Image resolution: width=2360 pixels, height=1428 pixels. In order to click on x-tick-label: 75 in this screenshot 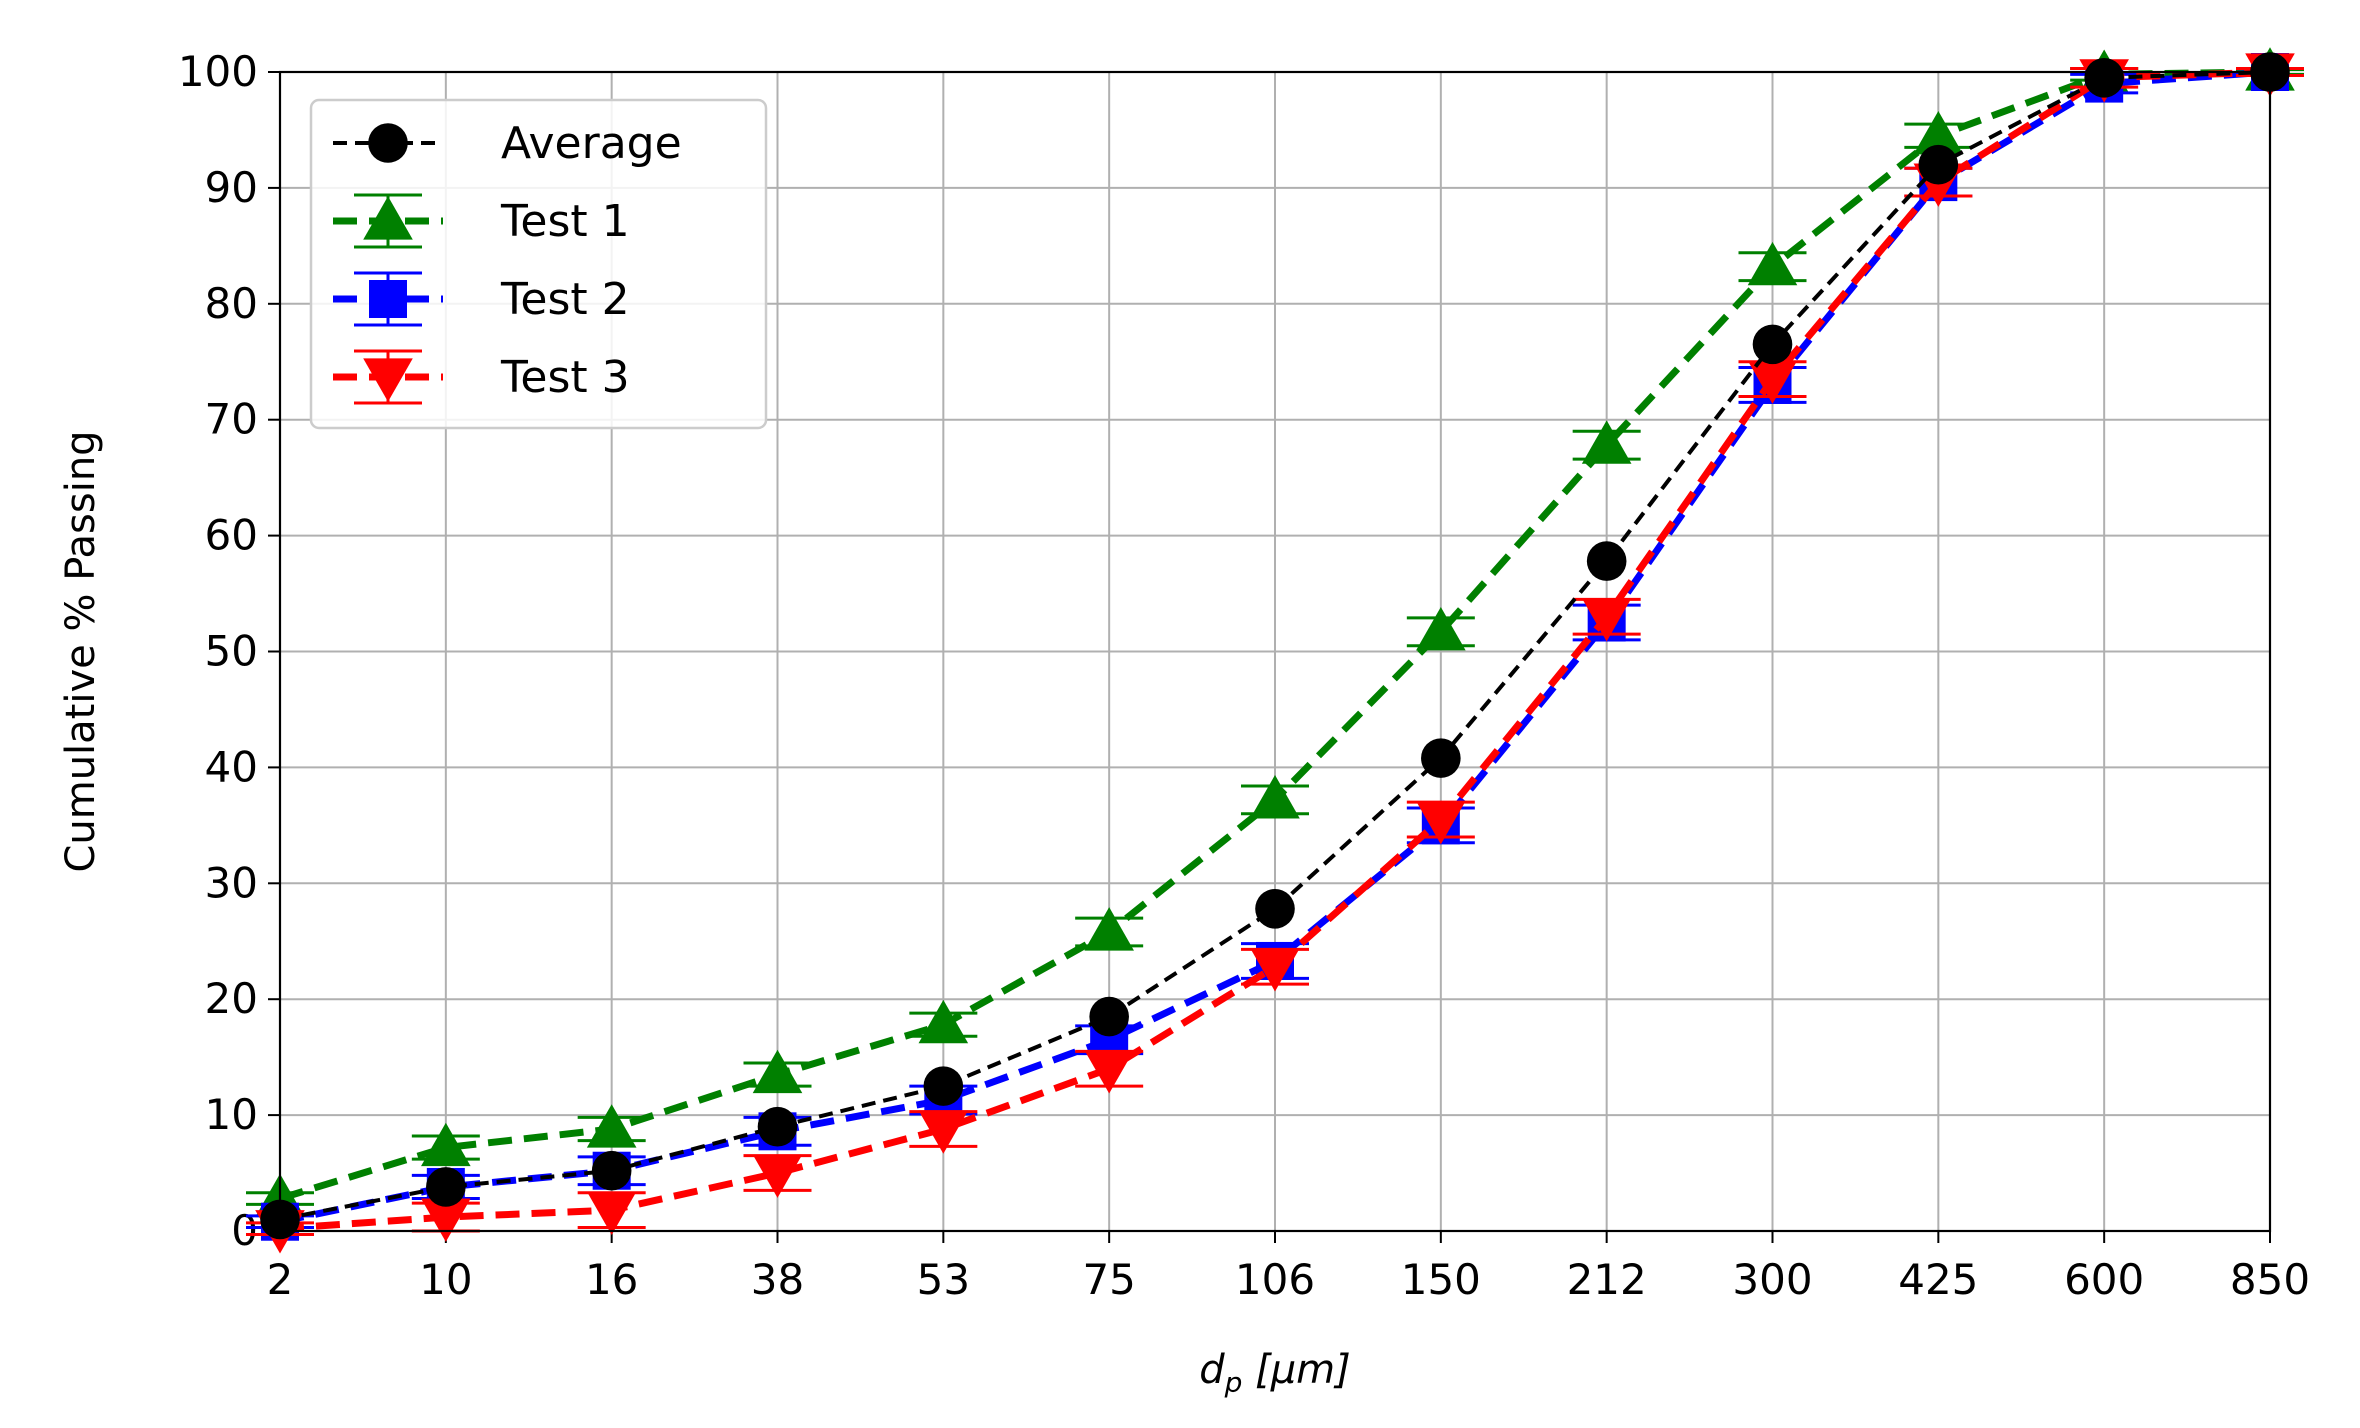, I will do `click(1108, 1279)`.